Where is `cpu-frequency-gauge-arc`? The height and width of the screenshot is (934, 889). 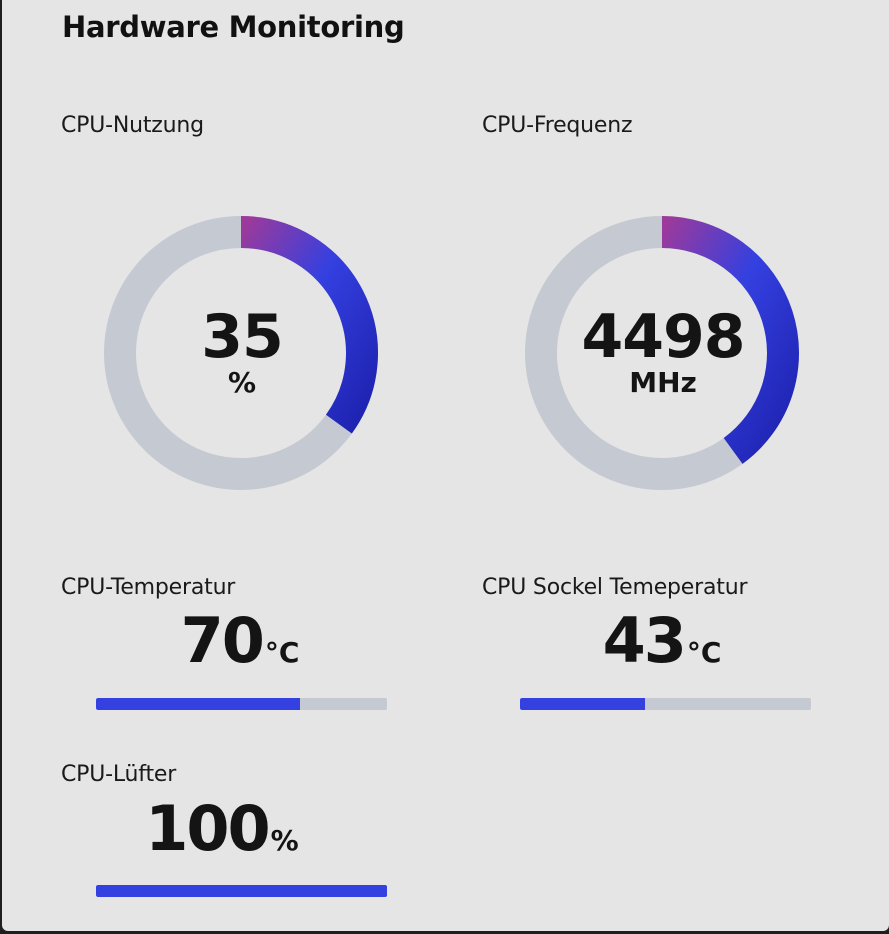 cpu-frequency-gauge-arc is located at coordinates (730, 340).